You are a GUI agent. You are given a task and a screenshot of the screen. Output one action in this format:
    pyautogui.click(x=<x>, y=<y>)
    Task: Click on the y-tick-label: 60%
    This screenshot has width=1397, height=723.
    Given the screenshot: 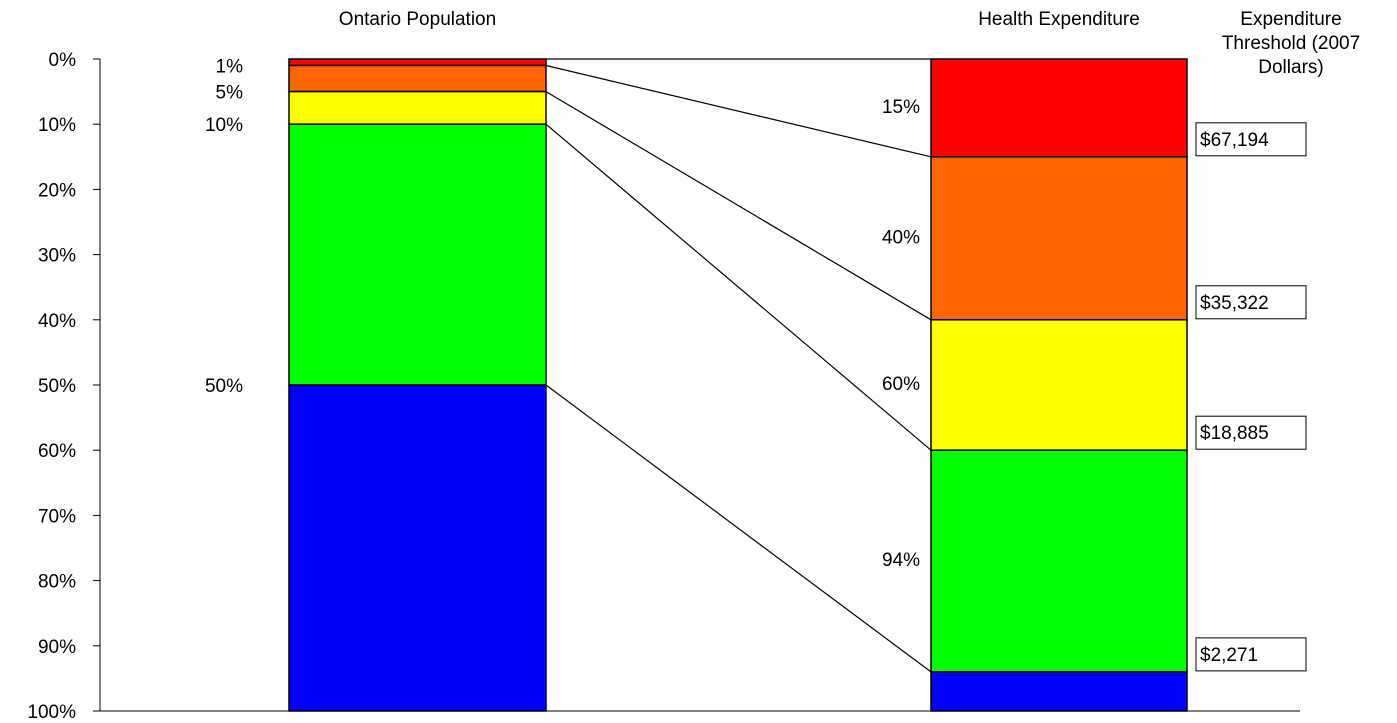 What is the action you would take?
    pyautogui.click(x=57, y=451)
    